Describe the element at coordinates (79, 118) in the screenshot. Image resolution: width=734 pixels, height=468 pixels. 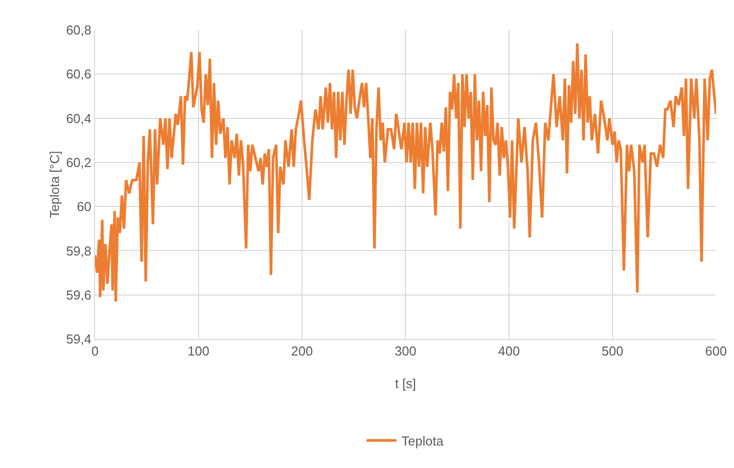
I see `y-tick-label: 60,4` at that location.